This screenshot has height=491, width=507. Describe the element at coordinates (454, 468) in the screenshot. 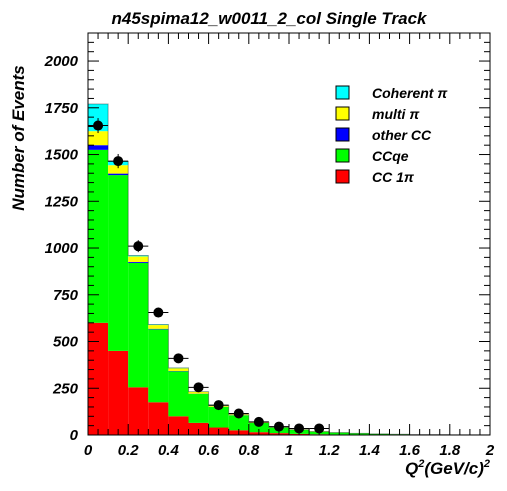

I see `x-axis-label-units: (GeV/c)` at that location.